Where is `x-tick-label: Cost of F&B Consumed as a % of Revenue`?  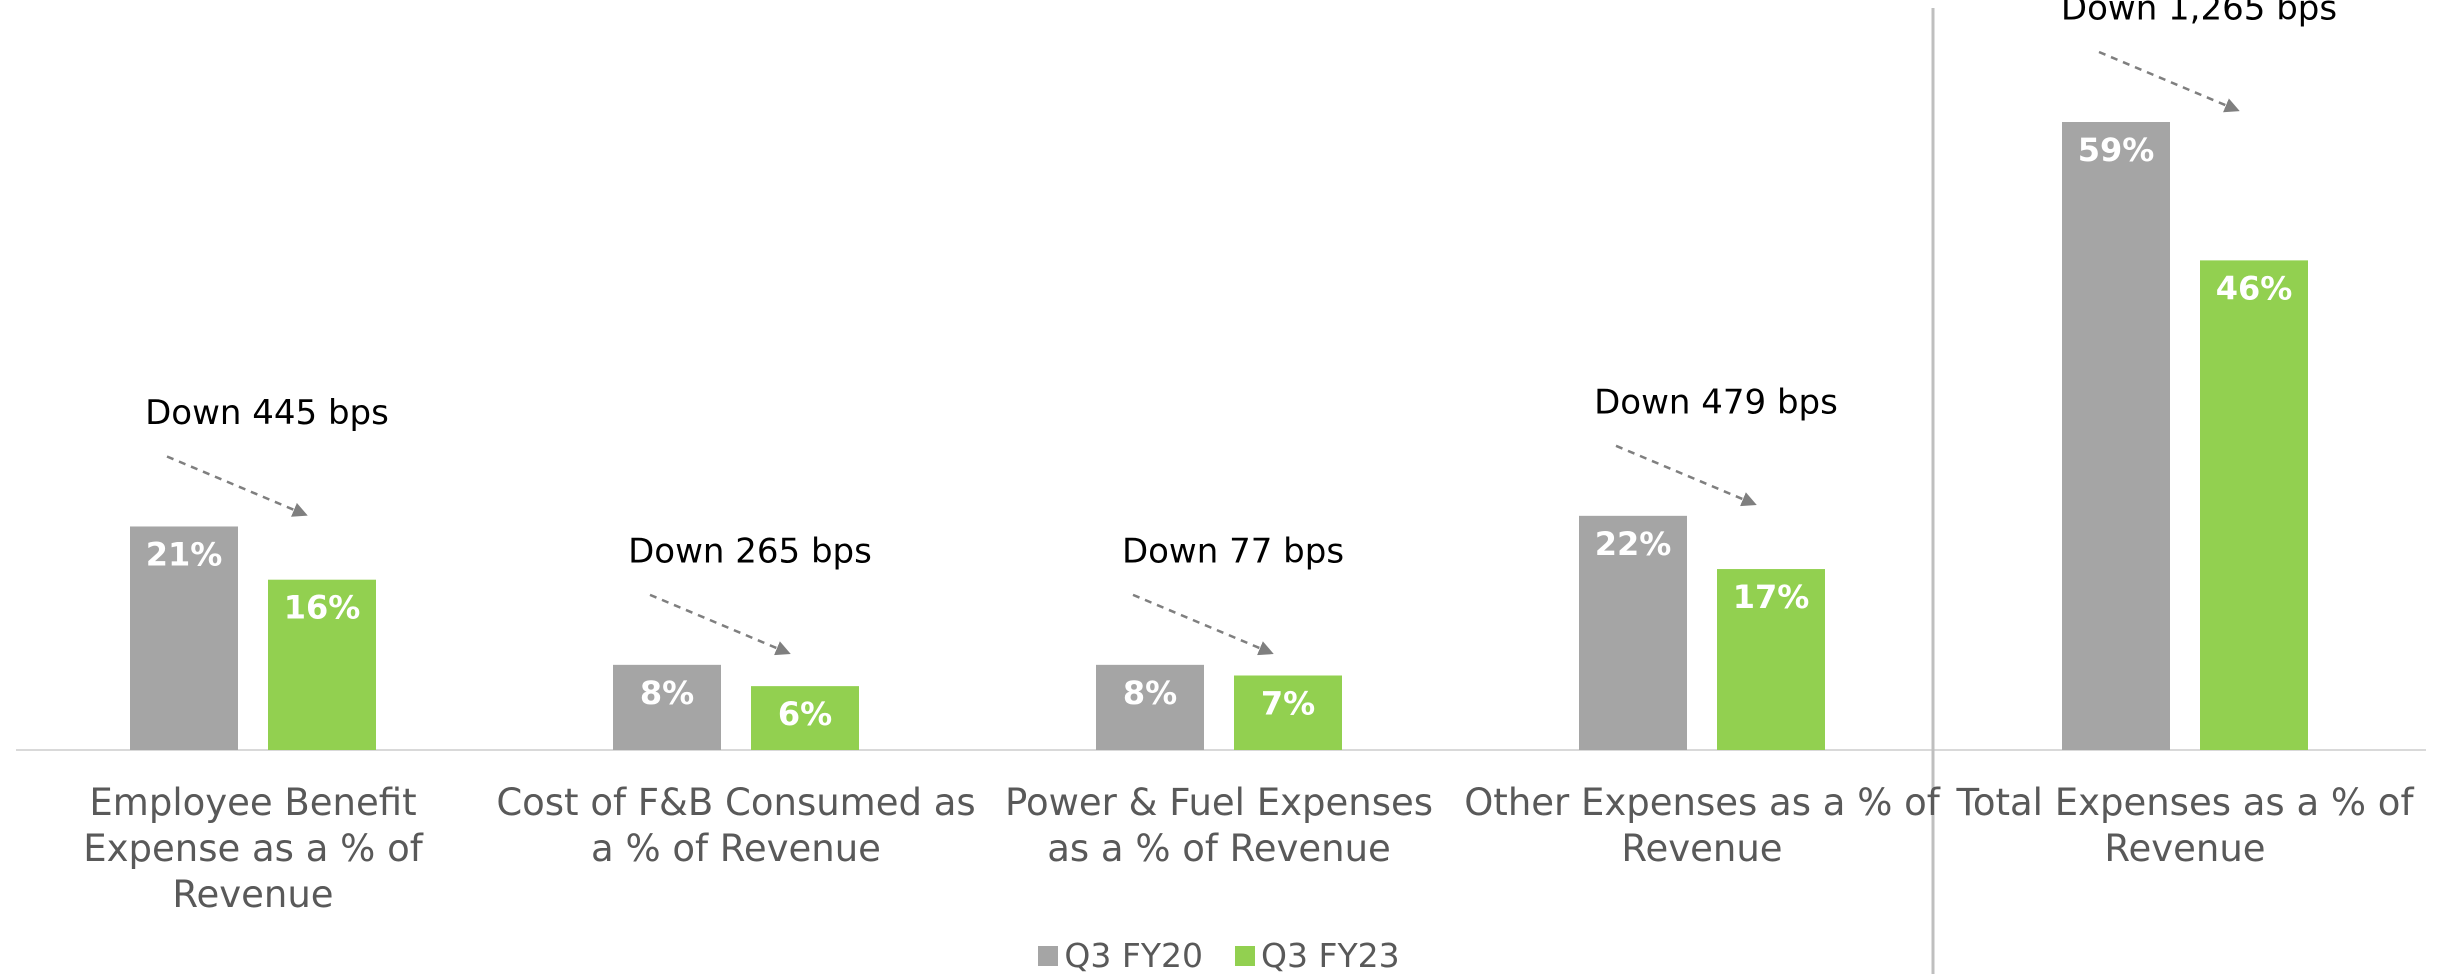
x-tick-label: Cost of F&B Consumed as a % of Revenue is located at coordinates (736, 825).